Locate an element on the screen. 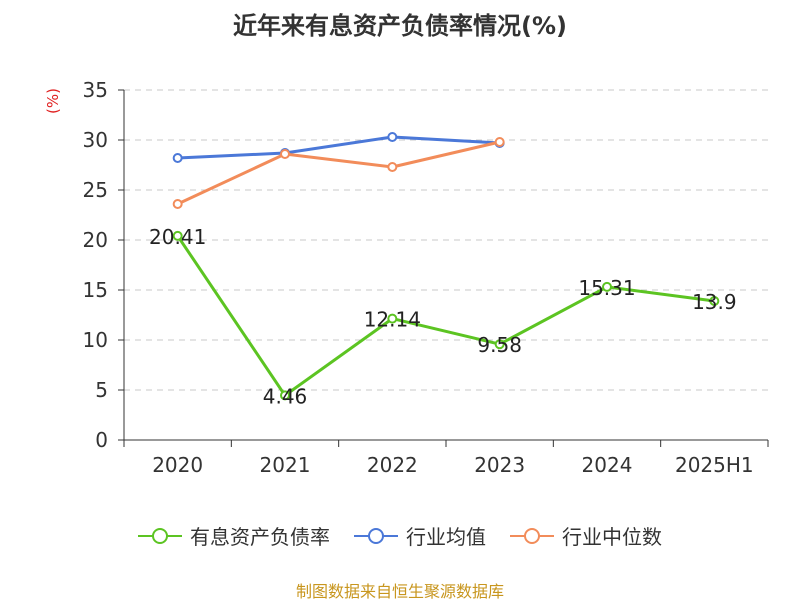 The image size is (800, 602). y-tick-label: 5 is located at coordinates (101, 390).